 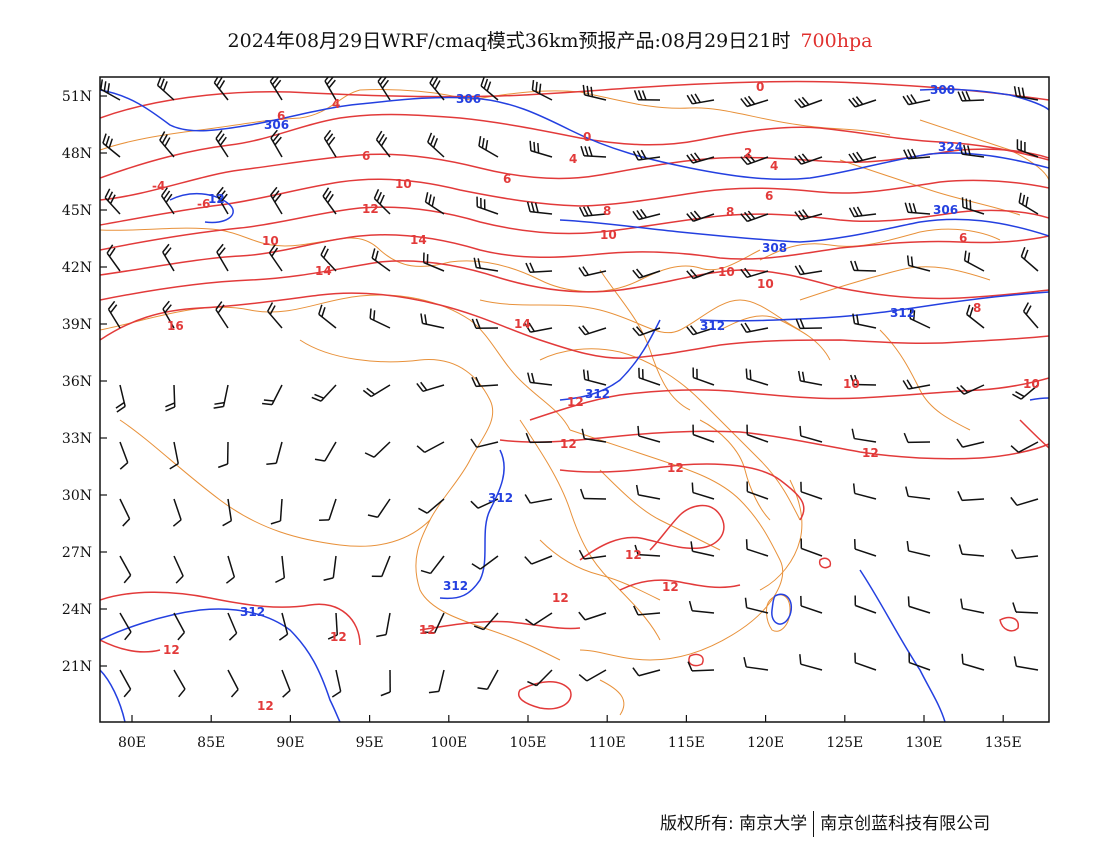 What do you see at coordinates (77, 268) in the screenshot?
I see `lat-tick-label: 42N` at bounding box center [77, 268].